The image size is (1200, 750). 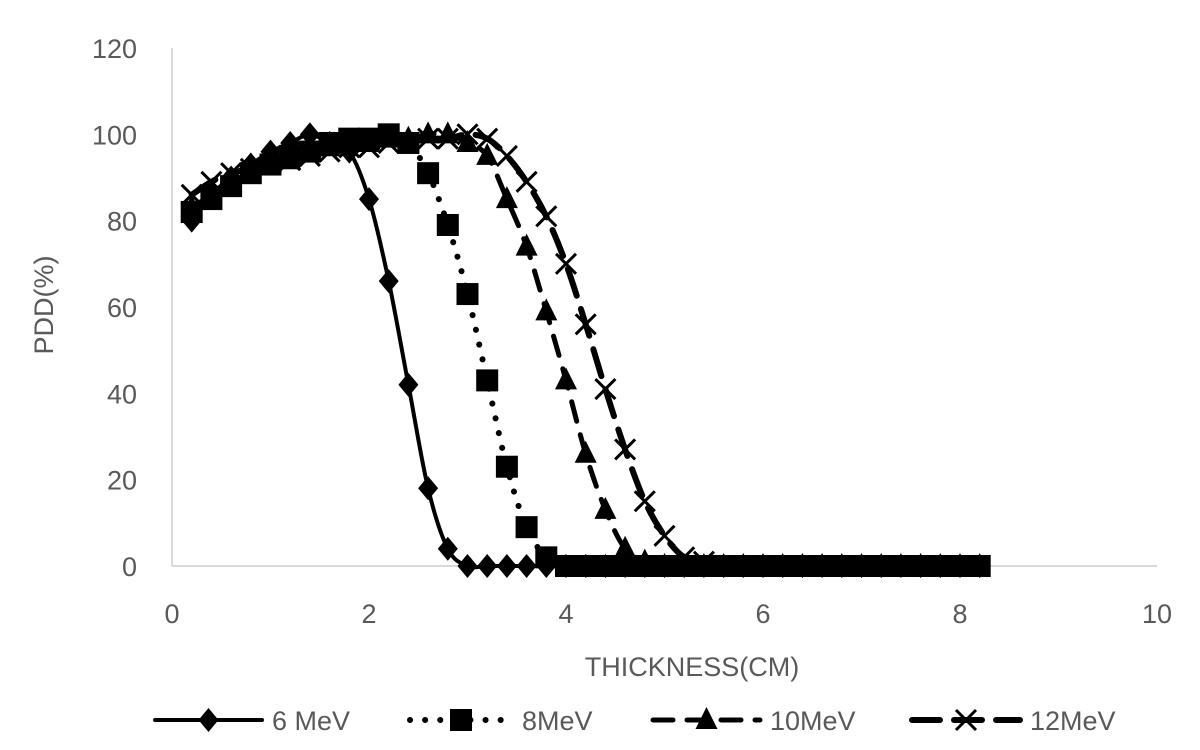 What do you see at coordinates (753, 721) in the screenshot?
I see `legend-item: 10MeV` at bounding box center [753, 721].